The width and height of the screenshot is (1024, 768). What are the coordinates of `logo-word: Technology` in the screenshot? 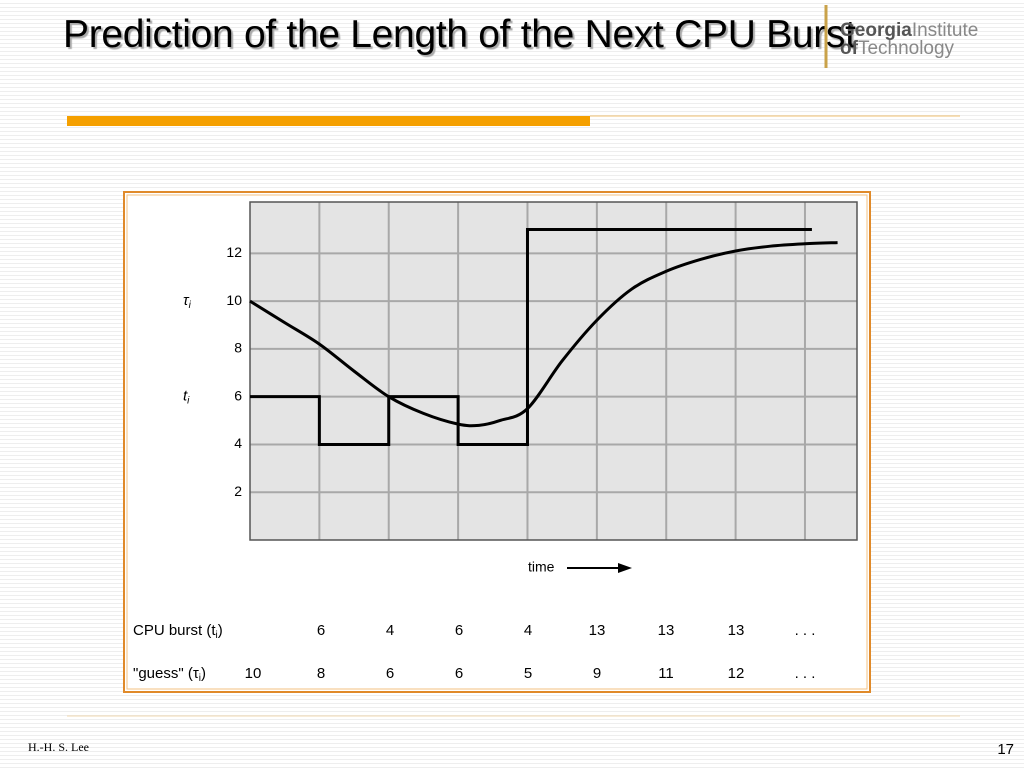 It's located at (906, 48).